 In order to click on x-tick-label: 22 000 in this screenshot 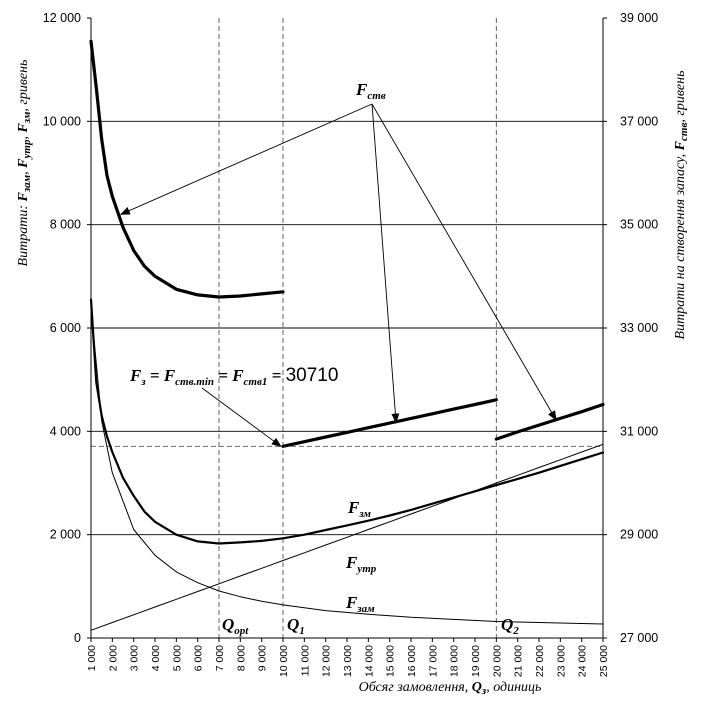, I will do `click(540, 661)`.